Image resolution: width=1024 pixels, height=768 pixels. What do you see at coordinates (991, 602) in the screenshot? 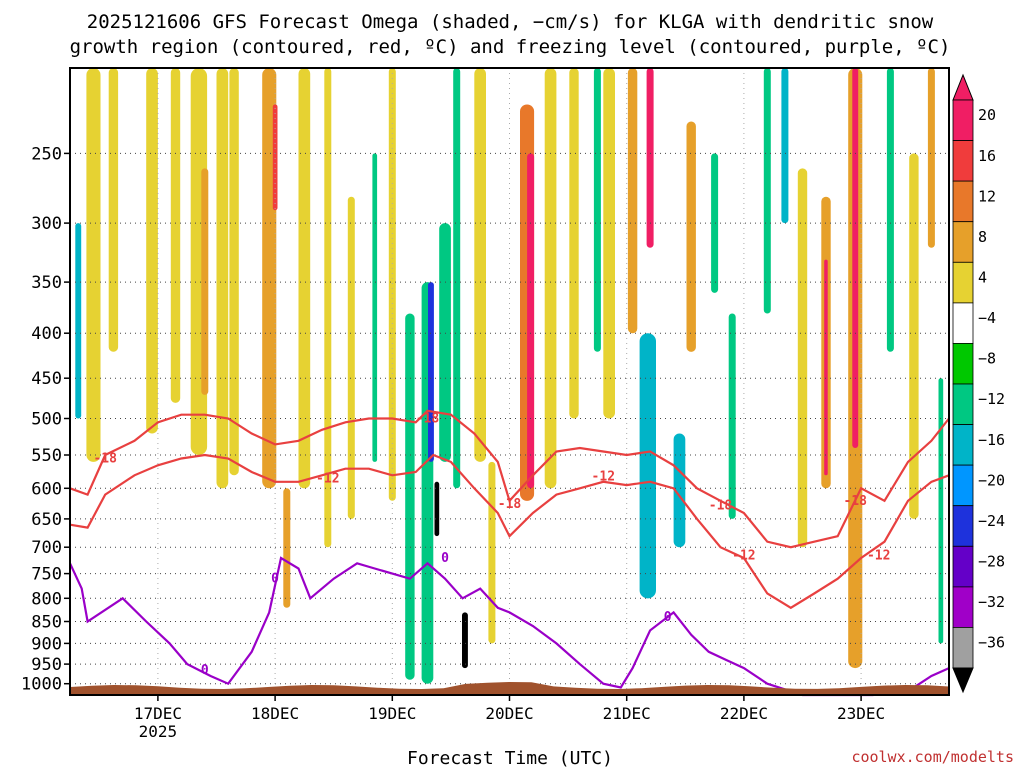
I see `colorbar-label-12: −32` at bounding box center [991, 602].